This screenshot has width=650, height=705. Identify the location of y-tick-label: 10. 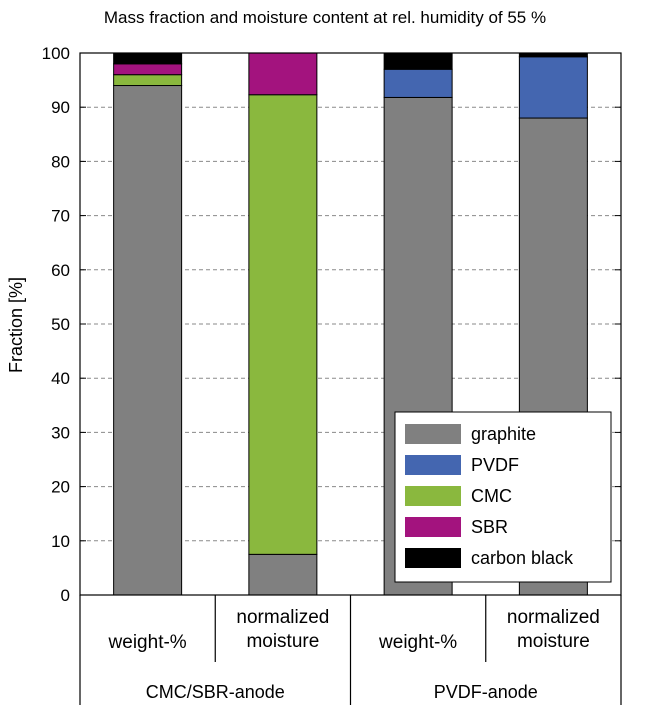
(60, 541).